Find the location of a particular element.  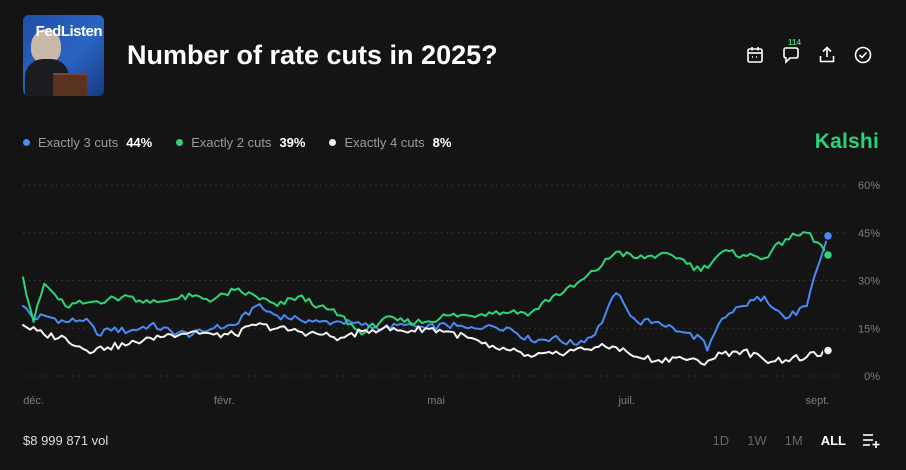

x-tick-label: sept. is located at coordinates (817, 401).